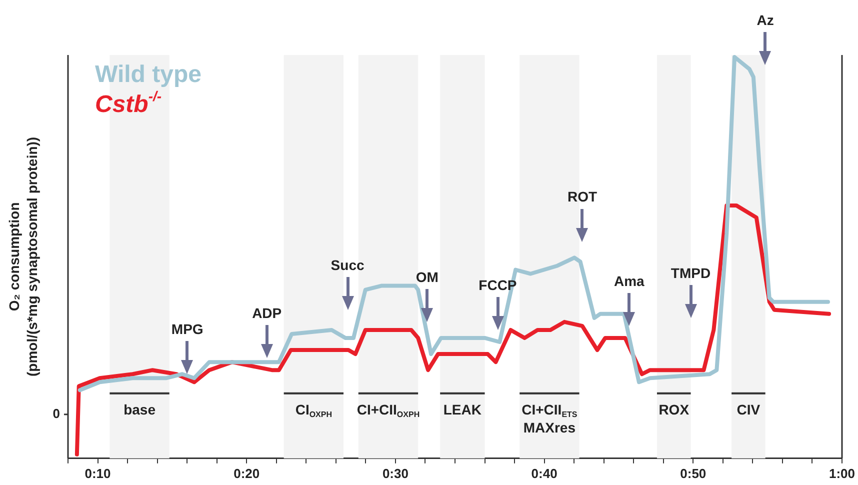 The height and width of the screenshot is (485, 858). Describe the element at coordinates (427, 276) in the screenshot. I see `annotation: OM` at that location.